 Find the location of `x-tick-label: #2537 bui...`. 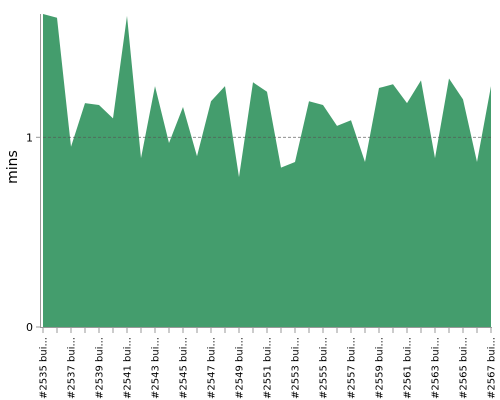

x-tick-label: #2537 bui... is located at coordinates (72, 368).